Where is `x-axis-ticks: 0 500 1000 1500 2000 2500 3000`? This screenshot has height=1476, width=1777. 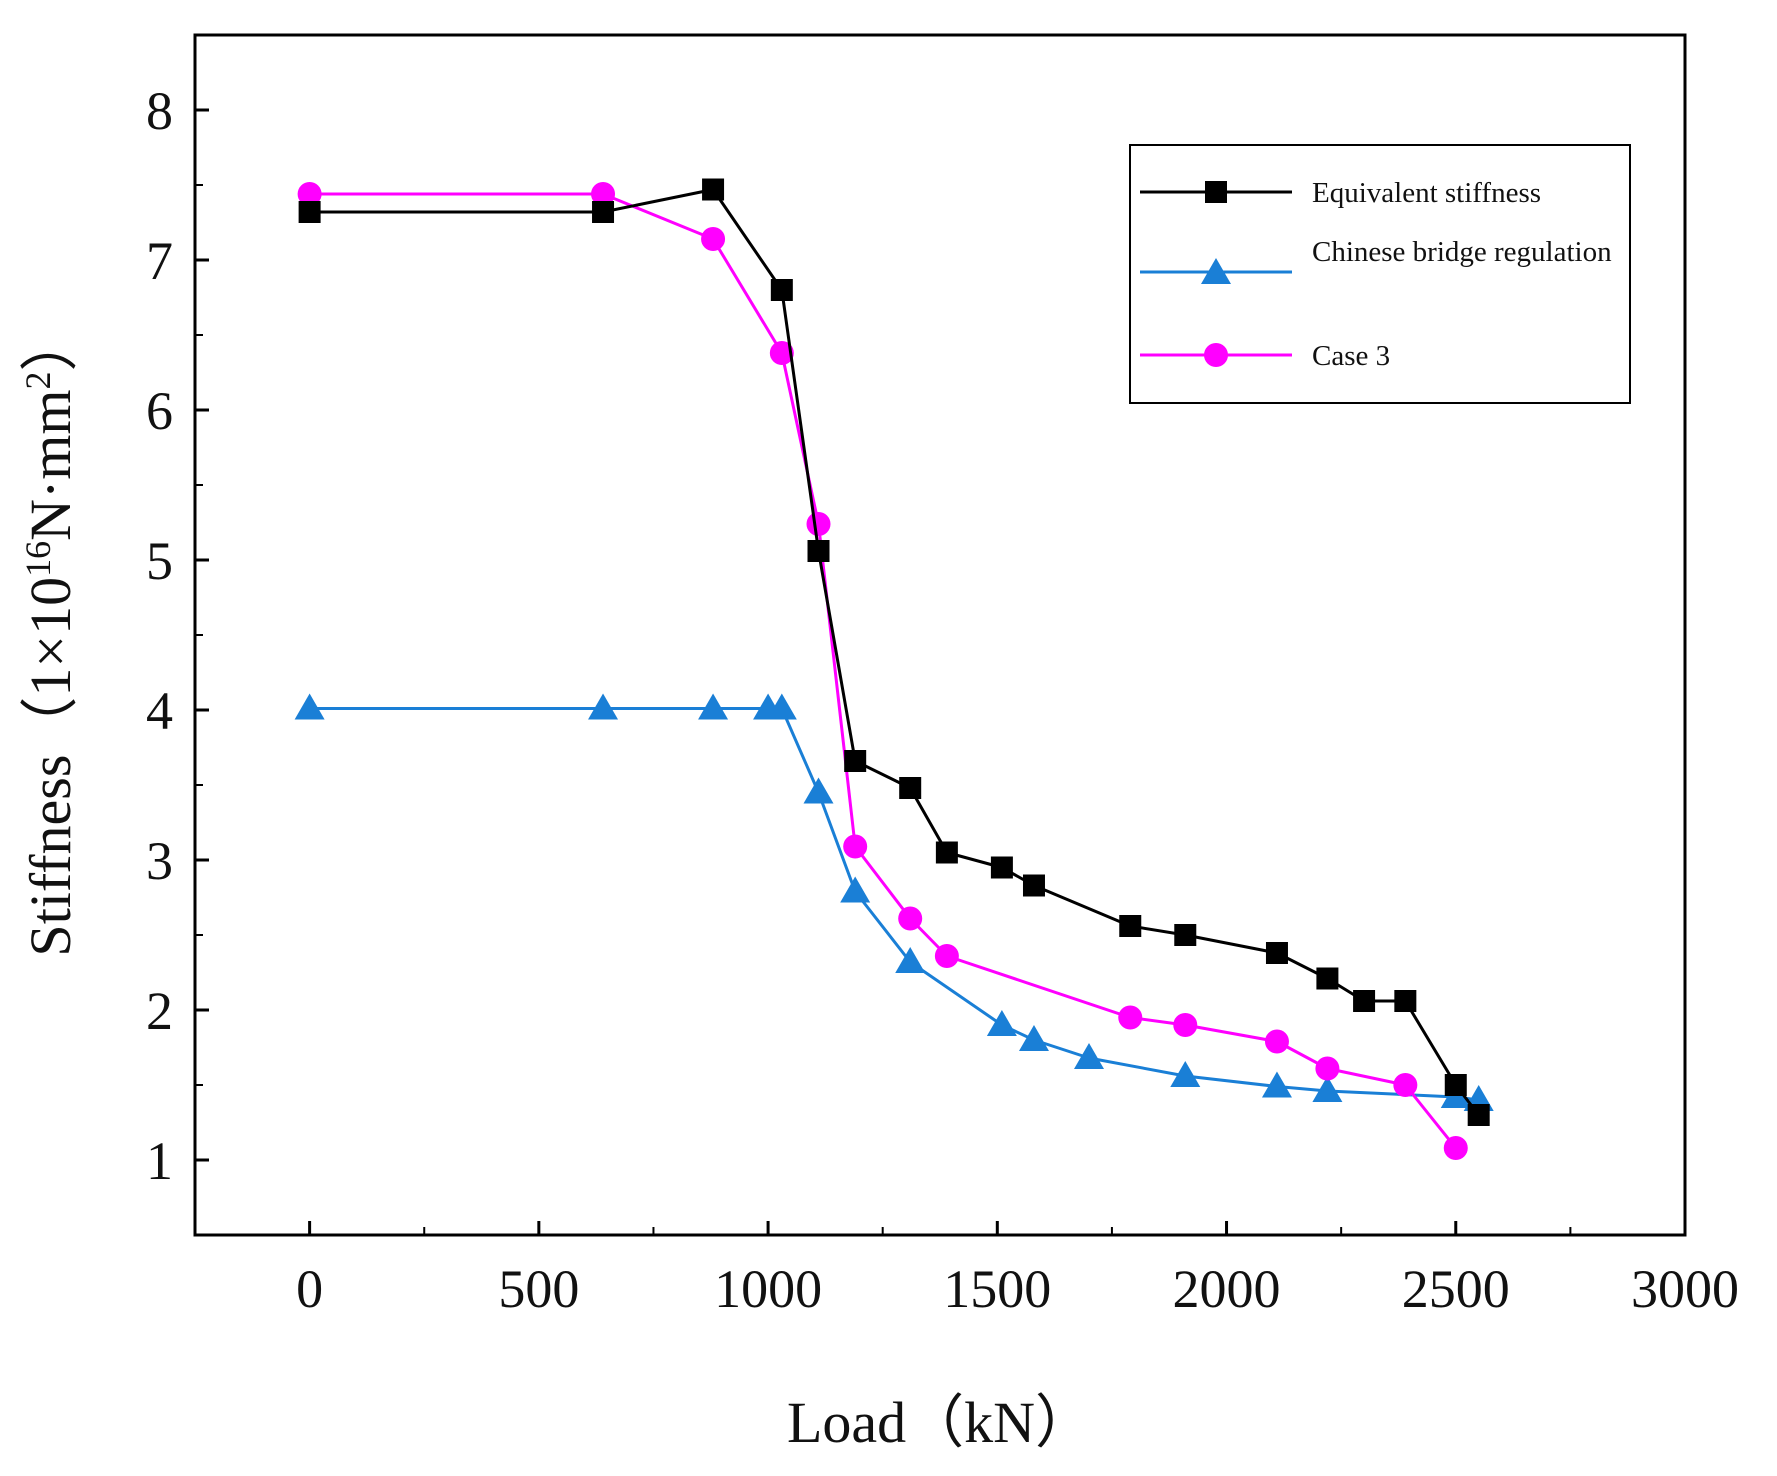
x-axis-ticks: 0 500 1000 1500 2000 2500 3000 is located at coordinates (1017, 1270).